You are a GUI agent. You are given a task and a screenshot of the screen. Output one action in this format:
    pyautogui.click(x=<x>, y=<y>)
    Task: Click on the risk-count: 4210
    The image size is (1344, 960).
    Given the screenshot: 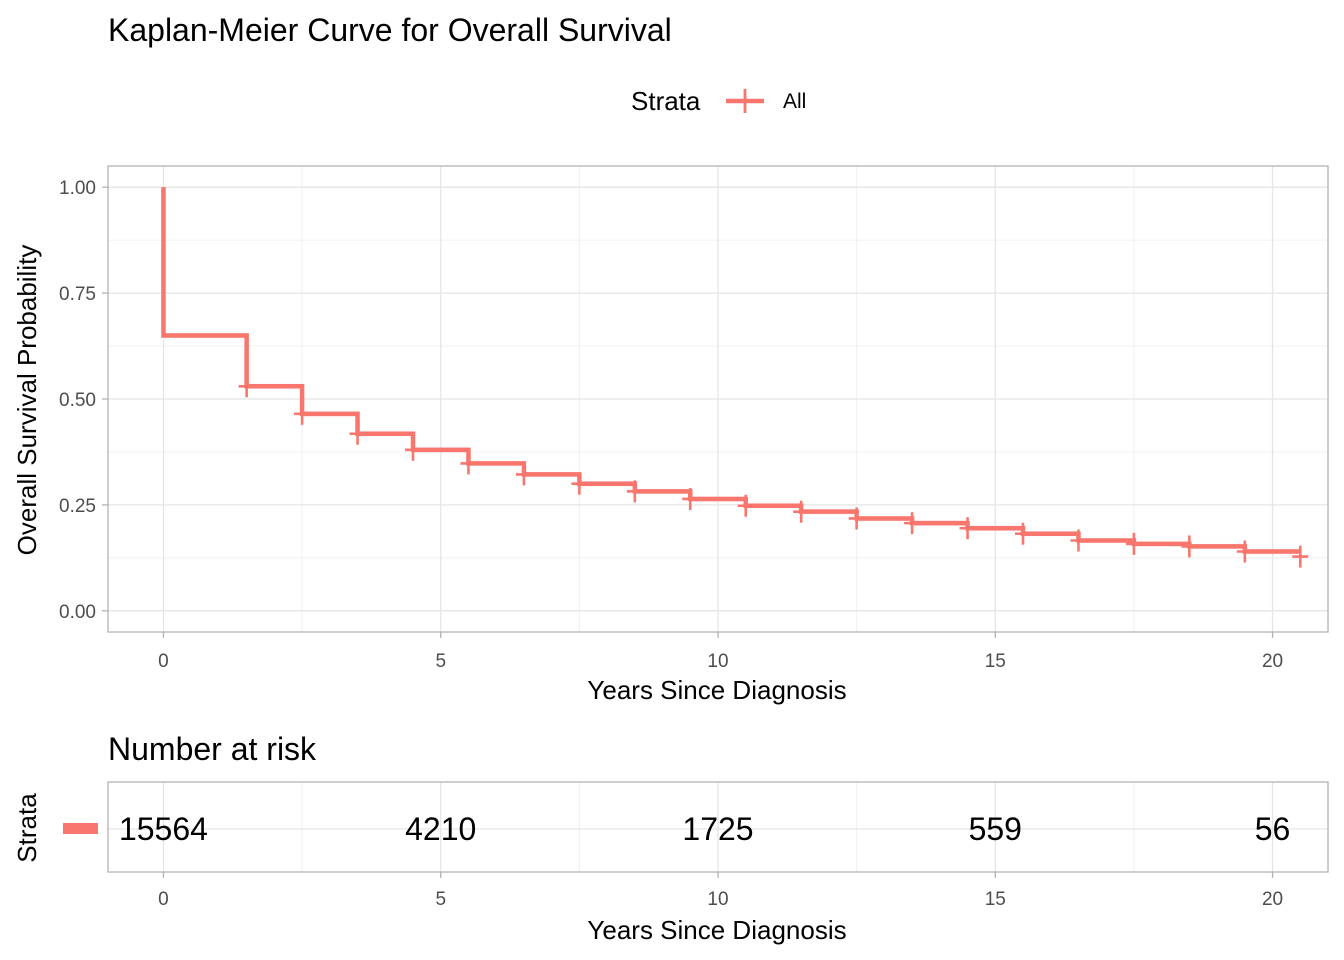 What is the action you would take?
    pyautogui.click(x=440, y=829)
    